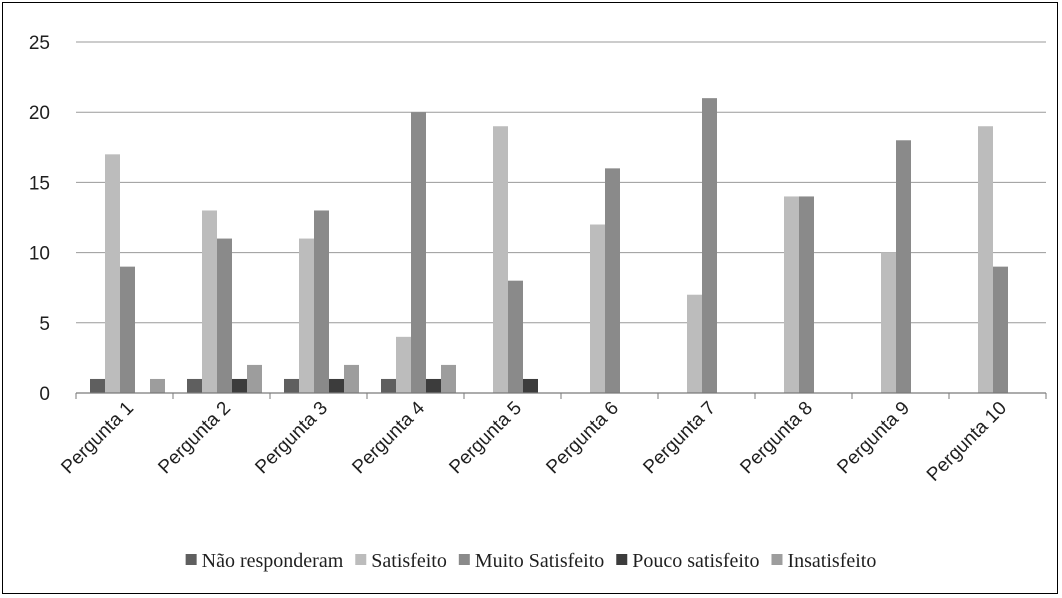  I want to click on y-tick-label: 15, so click(39, 183).